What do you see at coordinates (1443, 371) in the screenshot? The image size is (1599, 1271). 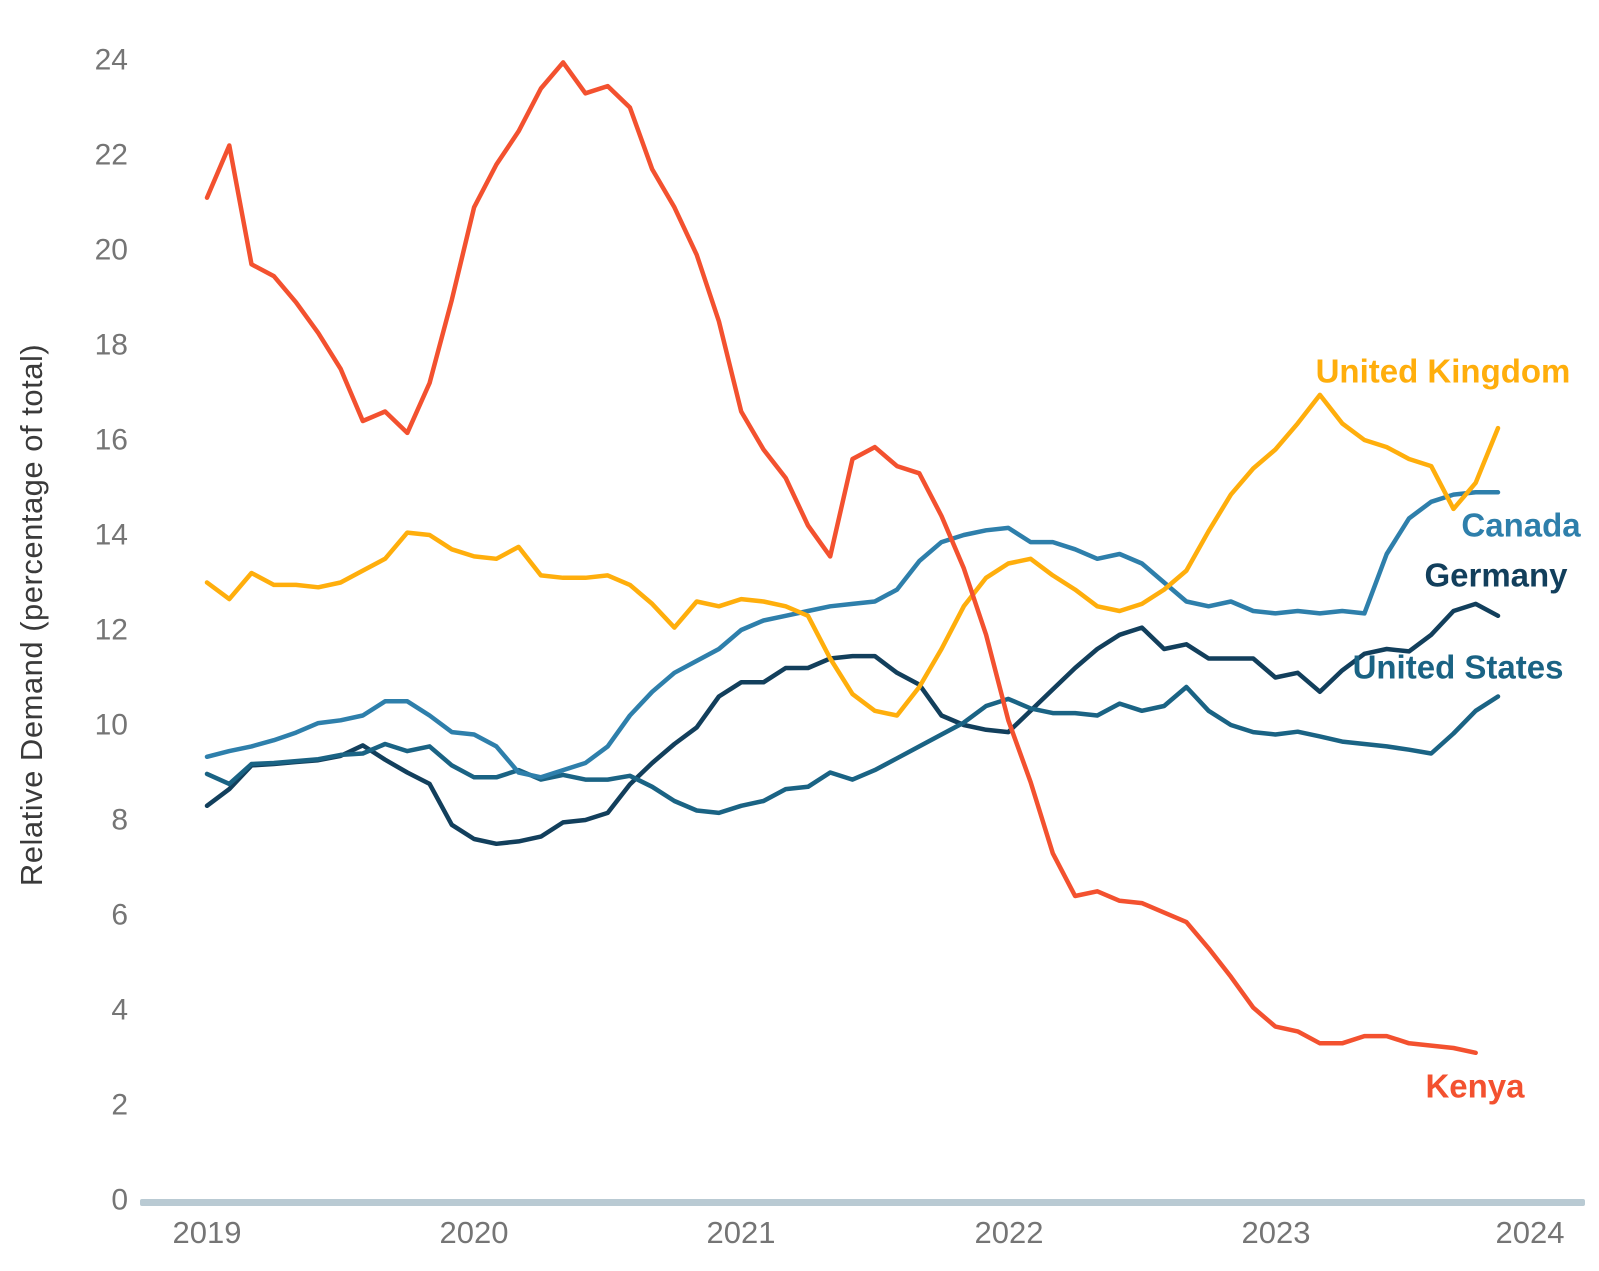 I see `series-label-united-kingdom: United Kingdom` at bounding box center [1443, 371].